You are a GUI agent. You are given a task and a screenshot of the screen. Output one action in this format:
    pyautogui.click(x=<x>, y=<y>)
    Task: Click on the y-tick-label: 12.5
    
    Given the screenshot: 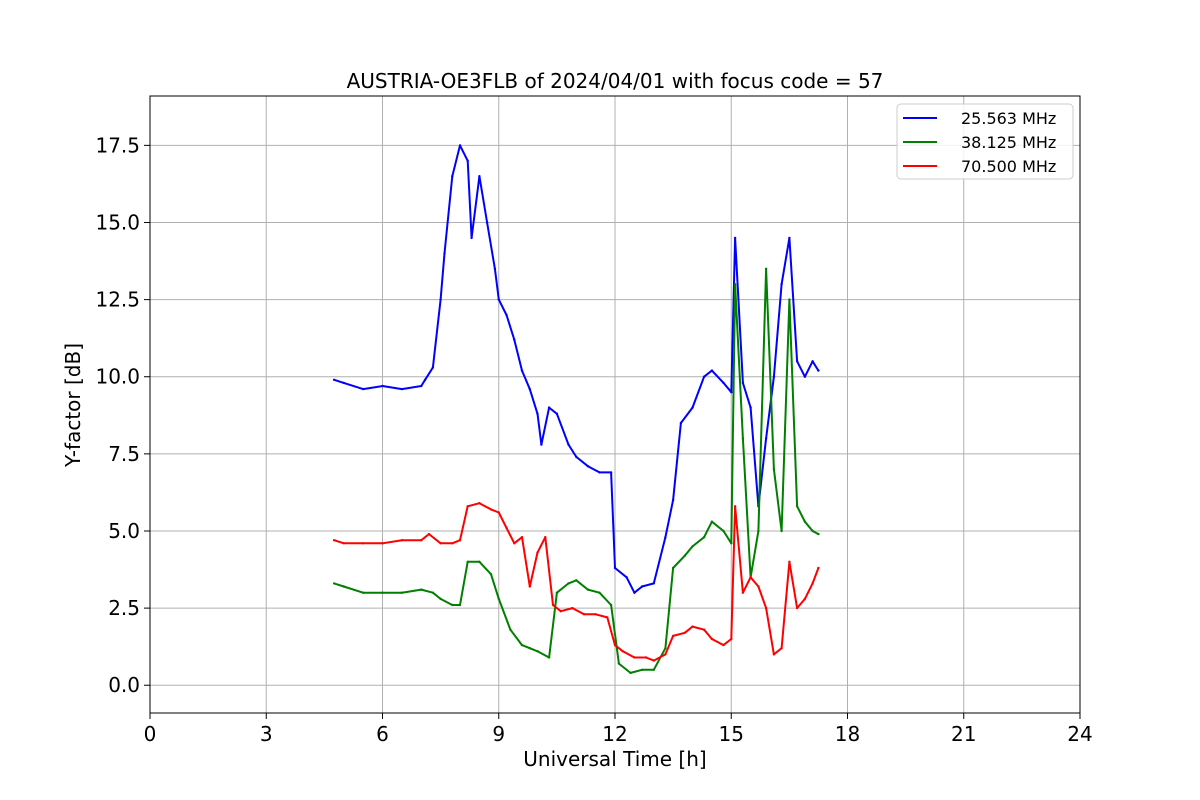 What is the action you would take?
    pyautogui.click(x=117, y=300)
    